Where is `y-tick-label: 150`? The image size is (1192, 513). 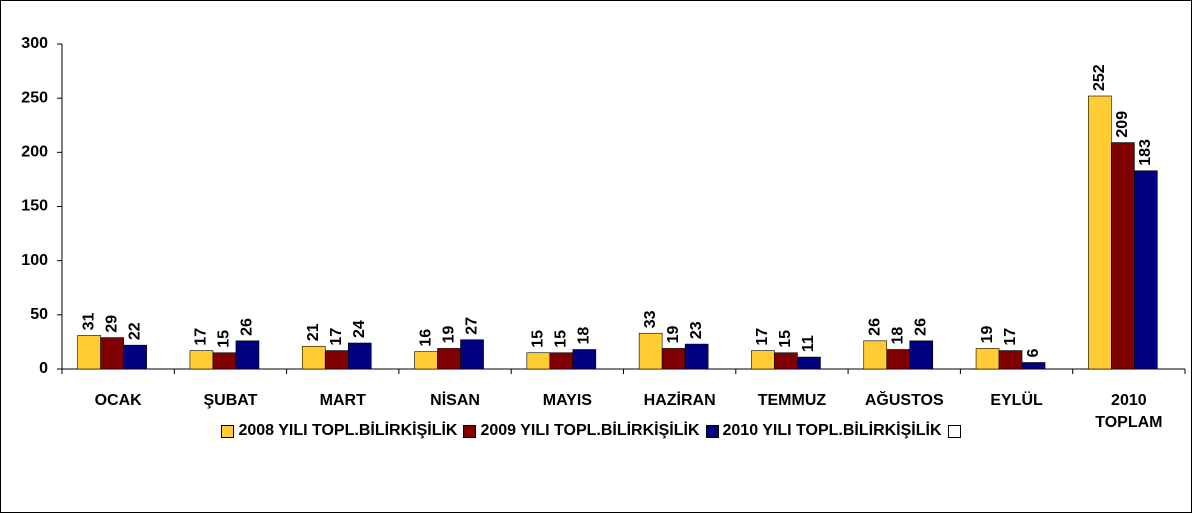 y-tick-label: 150 is located at coordinates (34, 206).